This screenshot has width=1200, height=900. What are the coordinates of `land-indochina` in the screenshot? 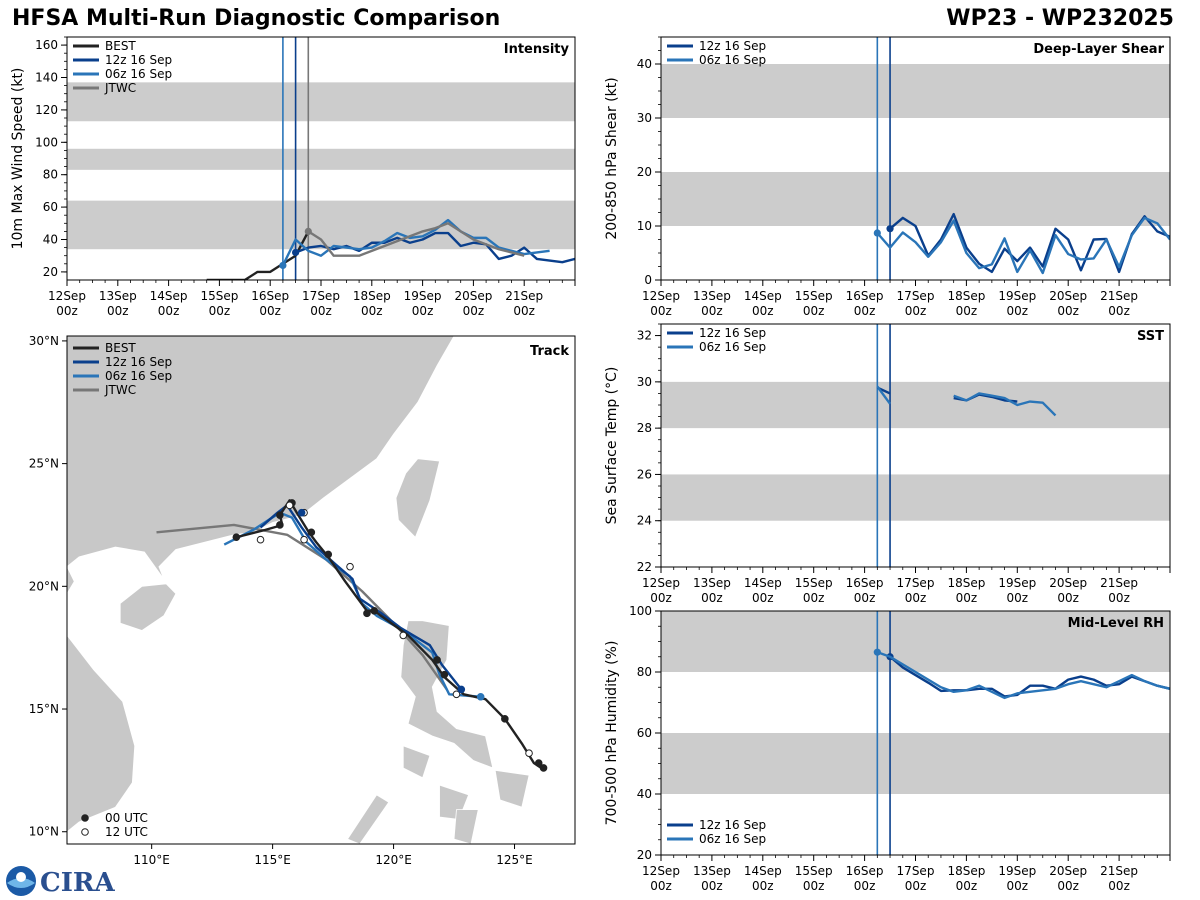 It's located at (101, 705).